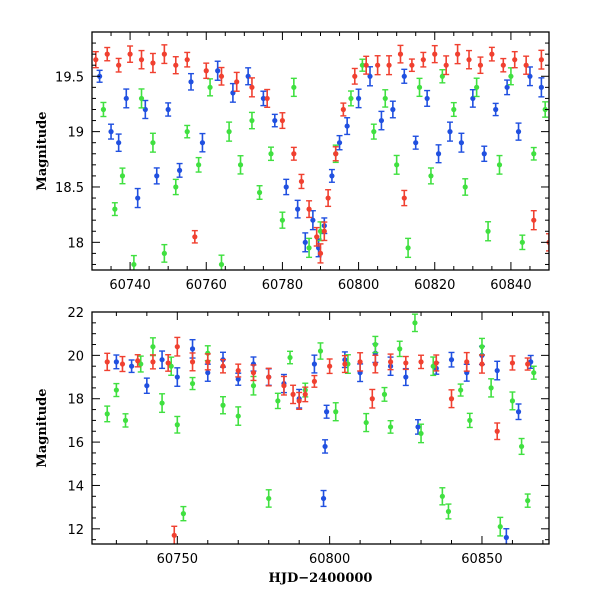 The width and height of the screenshot is (600, 600). Describe the element at coordinates (75, 443) in the screenshot. I see `y-tick-label: 16` at that location.